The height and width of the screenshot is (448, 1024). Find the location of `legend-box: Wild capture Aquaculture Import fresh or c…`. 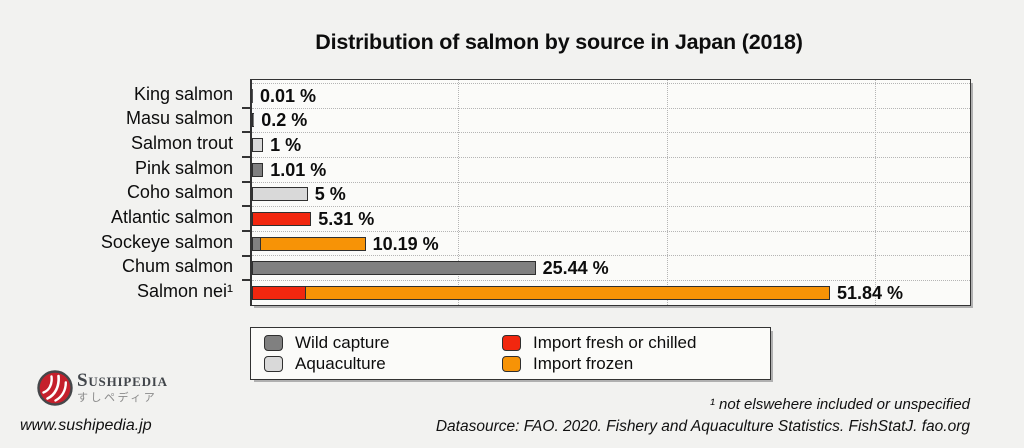

legend-box: Wild capture Aquaculture Import fresh or c… is located at coordinates (510, 353).